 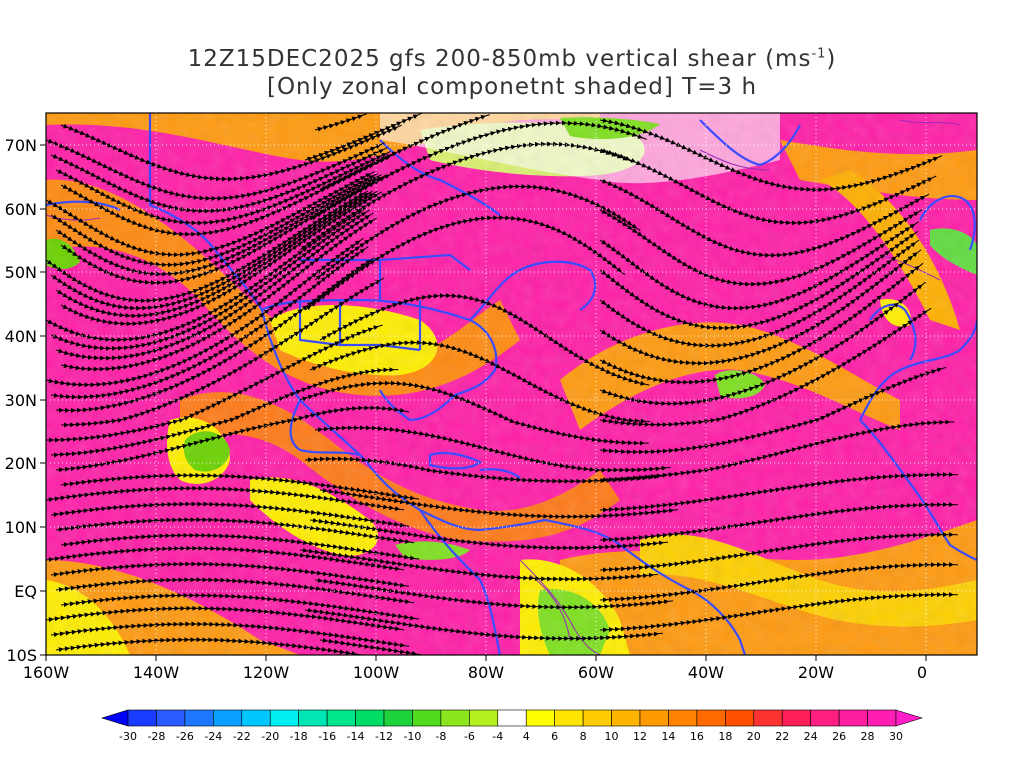 I want to click on colorbar-label: -10, so click(x=412, y=736).